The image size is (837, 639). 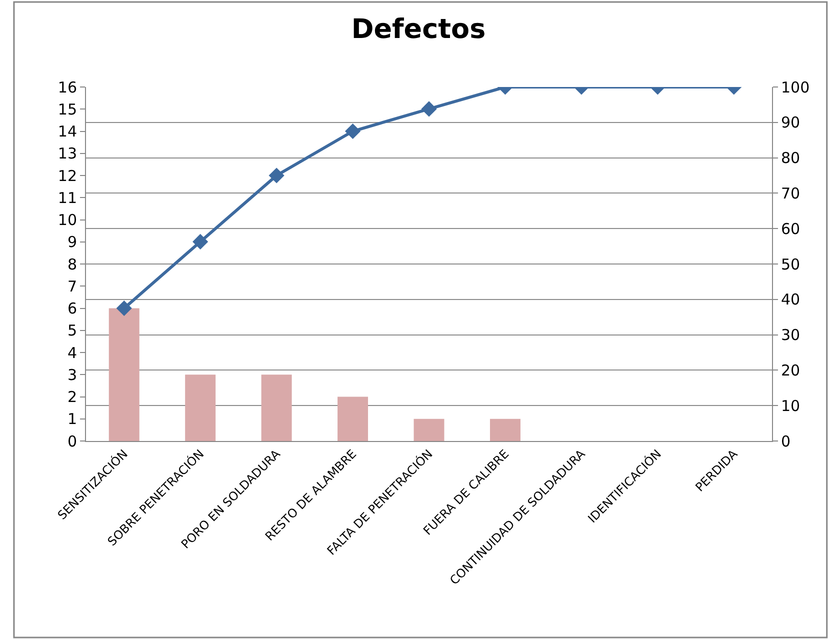 What do you see at coordinates (790, 264) in the screenshot?
I see `y2-tick-label: 50` at bounding box center [790, 264].